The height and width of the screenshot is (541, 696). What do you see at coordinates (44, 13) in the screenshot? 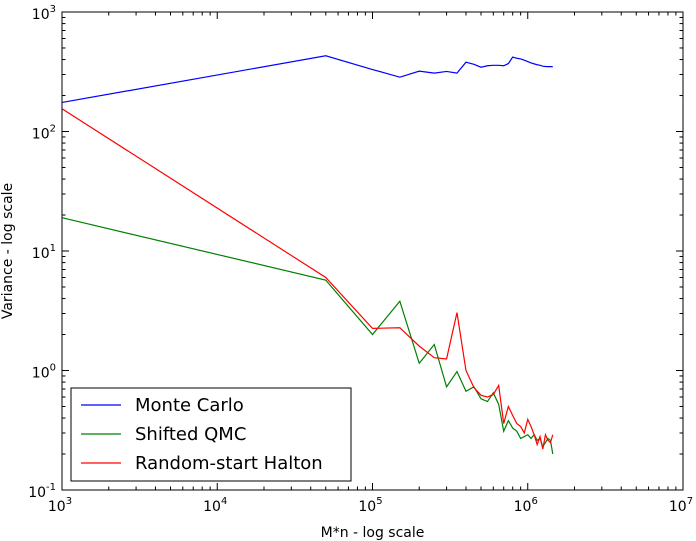
I see `y-tick-label: 10³` at bounding box center [44, 13].